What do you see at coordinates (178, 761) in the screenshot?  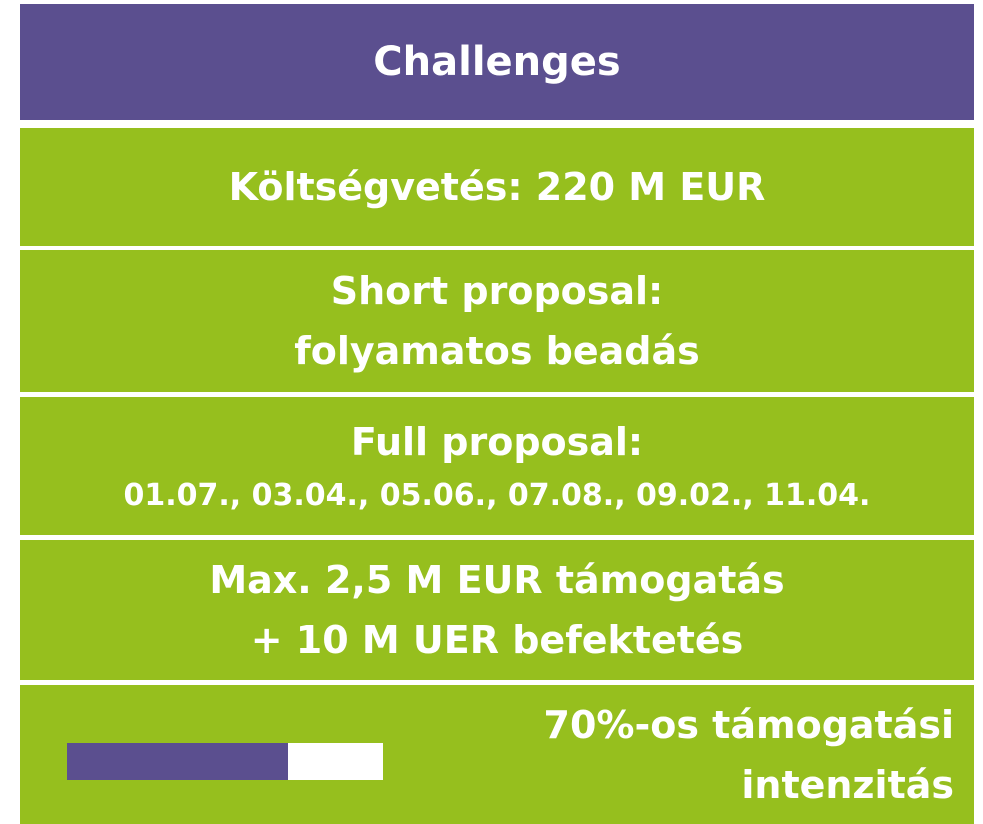 I see `intensity-bar-fill` at bounding box center [178, 761].